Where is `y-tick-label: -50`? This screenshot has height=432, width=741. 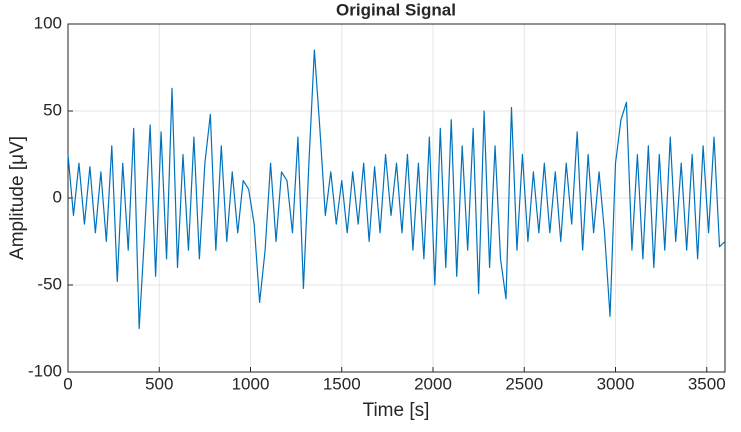
y-tick-label: -50 is located at coordinates (49, 283).